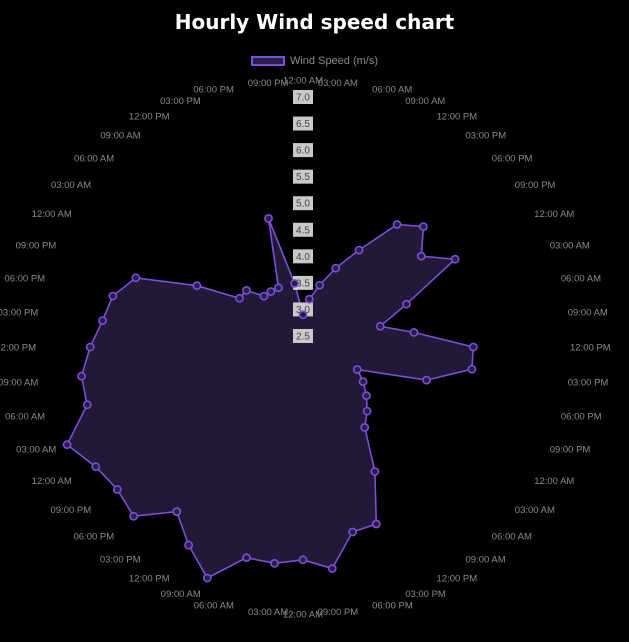 Image resolution: width=629 pixels, height=642 pixels. Describe the element at coordinates (314, 22) in the screenshot. I see `chart-title: Hourly Wind speed chart` at that location.